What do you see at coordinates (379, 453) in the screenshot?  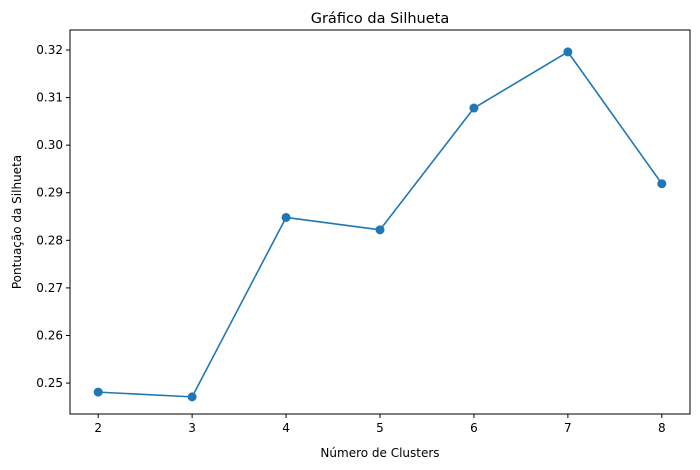 I see `x-axis-label: Número de Clusters` at bounding box center [379, 453].